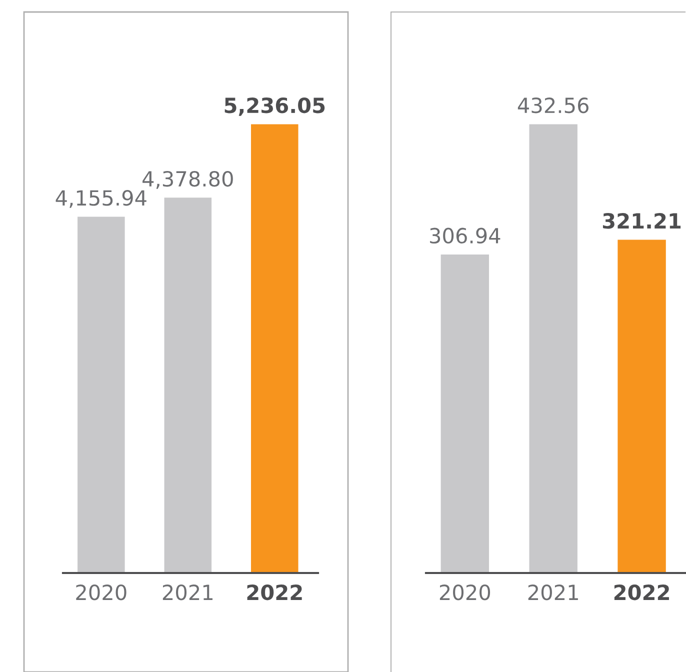 The height and width of the screenshot is (672, 686). I want to click on data-label: 306.94, so click(465, 236).